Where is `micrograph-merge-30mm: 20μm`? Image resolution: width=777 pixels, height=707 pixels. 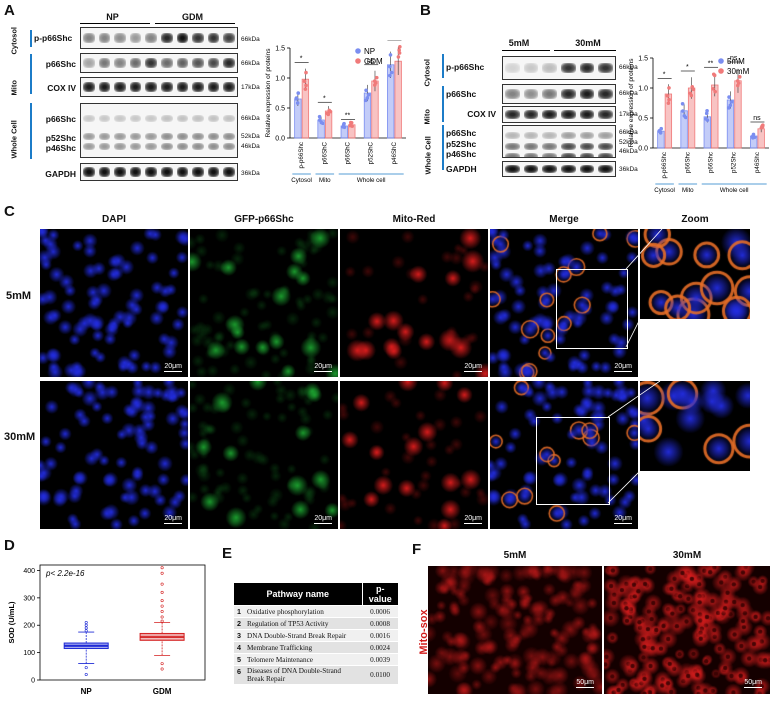
micrograph-merge-30mm: 20μm is located at coordinates (564, 455).